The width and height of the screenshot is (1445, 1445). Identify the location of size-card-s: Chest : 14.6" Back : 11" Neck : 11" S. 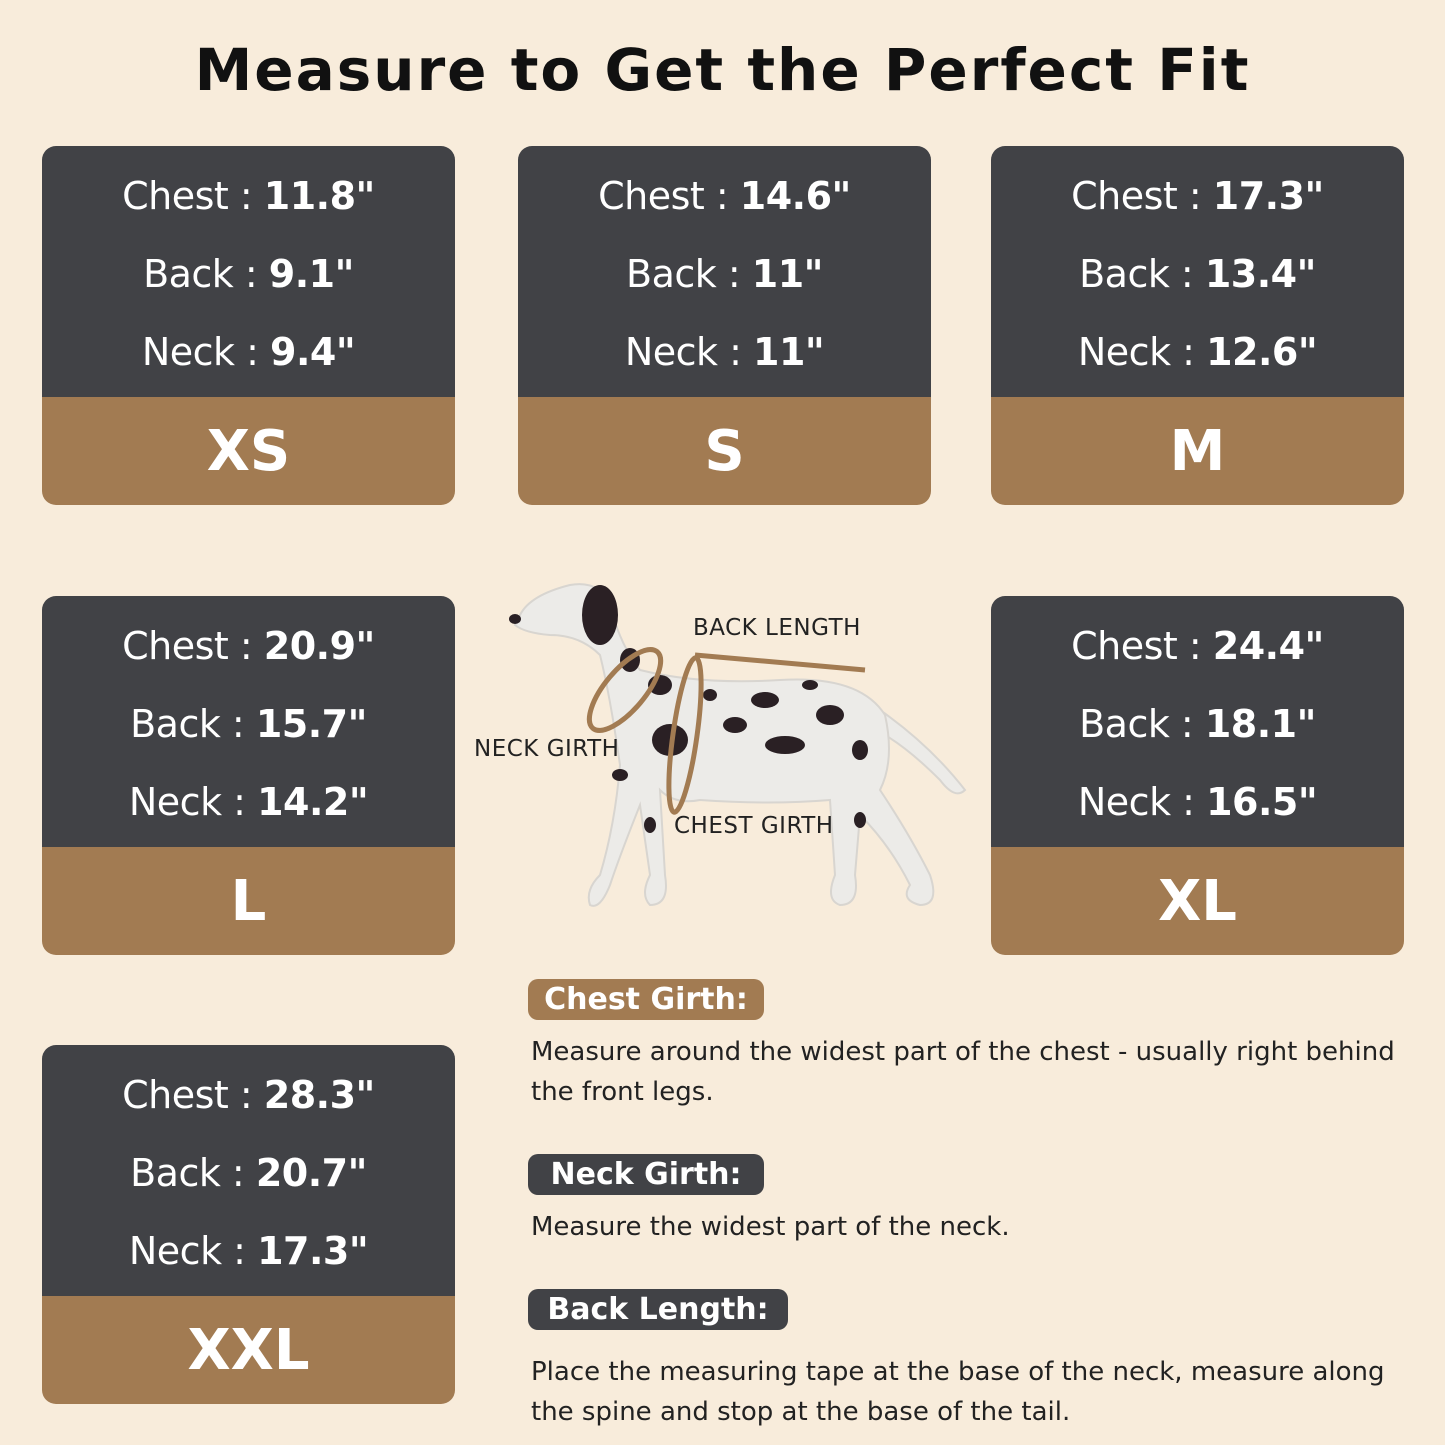
(724, 325).